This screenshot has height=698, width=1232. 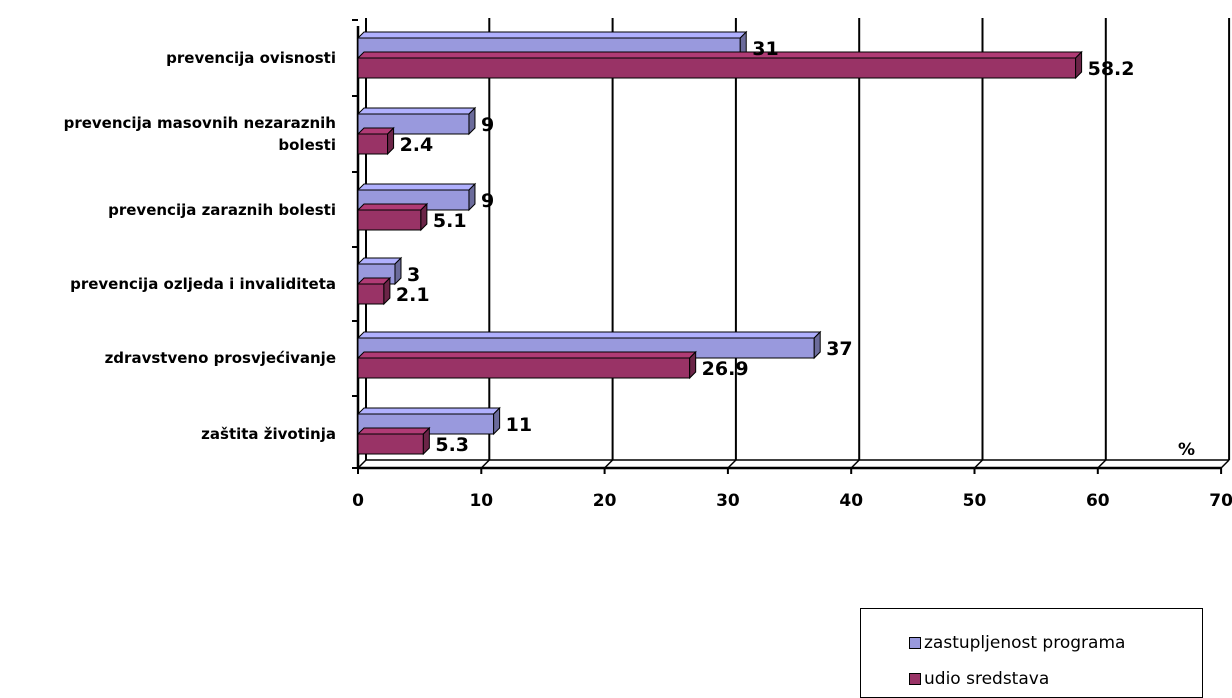 What do you see at coordinates (200, 123) in the screenshot?
I see `category-label: prevencija masovnih nezaraznih` at bounding box center [200, 123].